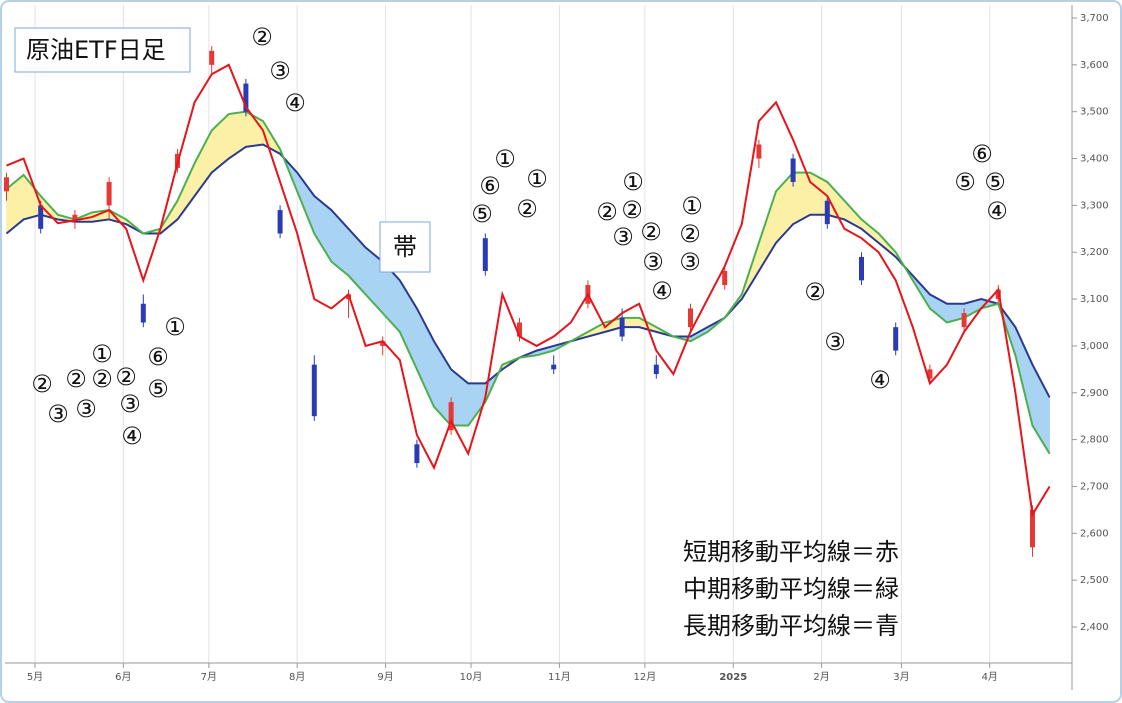 The image size is (1122, 703). Describe the element at coordinates (1094, 18) in the screenshot. I see `y-tick-label: 3,700` at that location.